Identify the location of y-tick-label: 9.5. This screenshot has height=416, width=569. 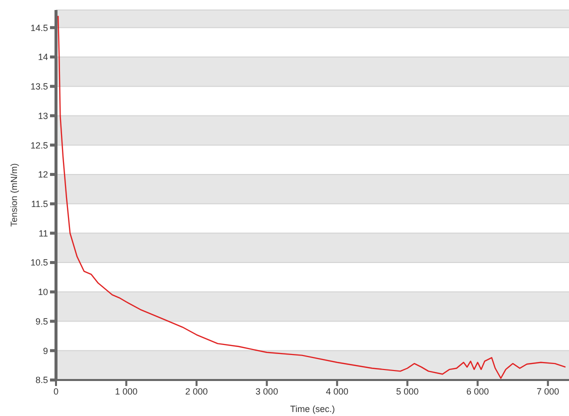
(41, 321).